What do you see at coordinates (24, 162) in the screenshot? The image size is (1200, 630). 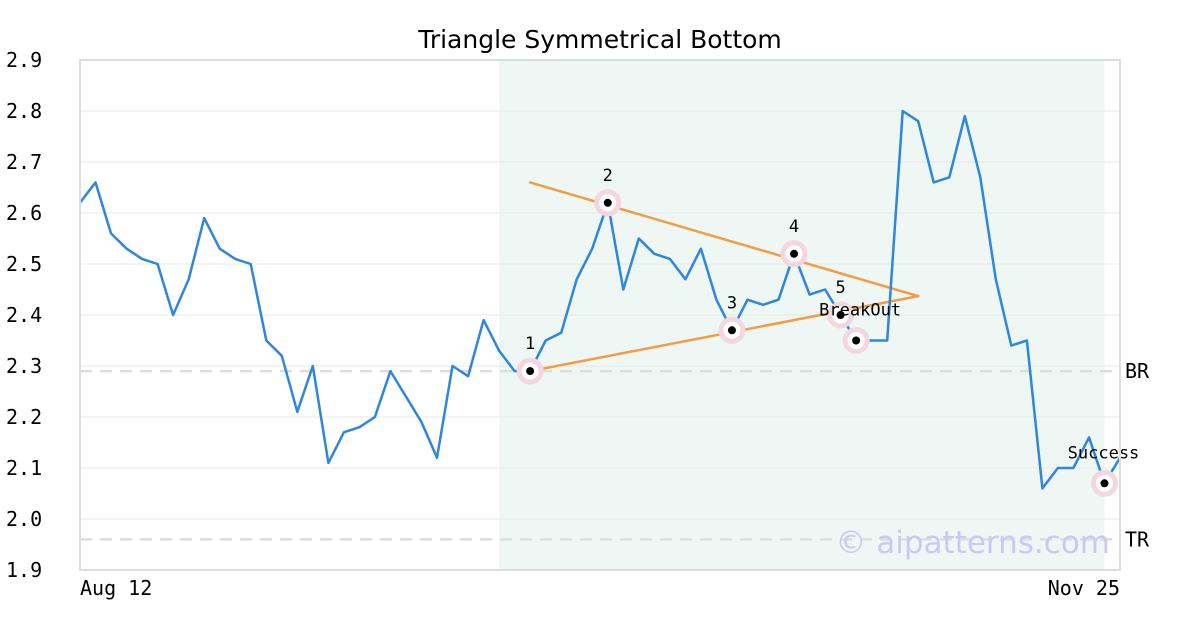 I see `y-tick-label: 2.7` at bounding box center [24, 162].